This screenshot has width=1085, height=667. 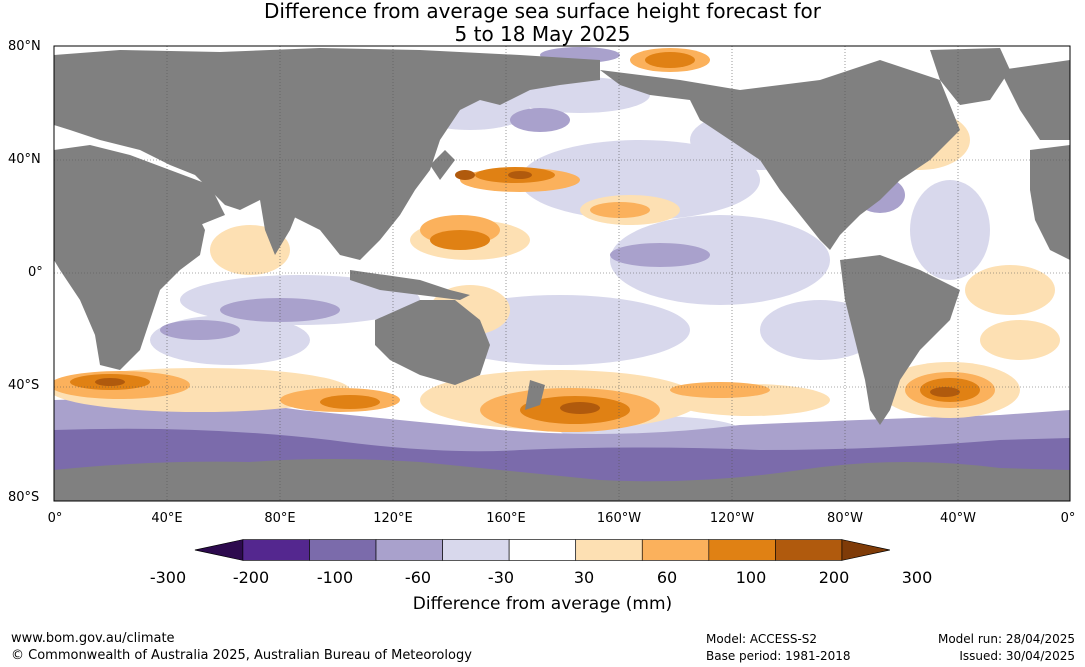 I want to click on lon-label-80w: 80°W, so click(x=845, y=518).